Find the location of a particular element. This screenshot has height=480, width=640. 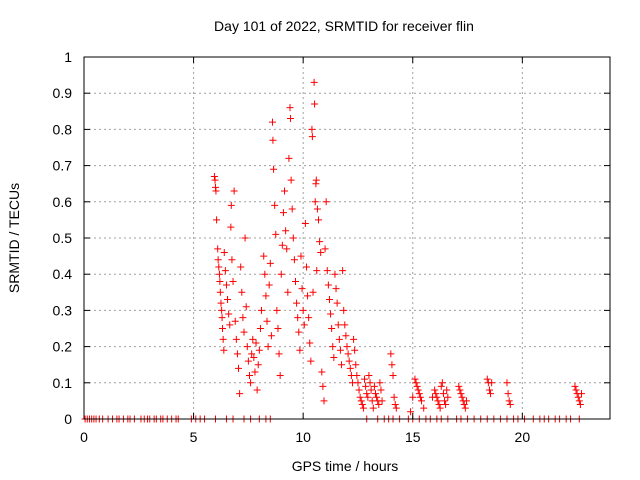

y-tick-label: 0.6 is located at coordinates (63, 202).